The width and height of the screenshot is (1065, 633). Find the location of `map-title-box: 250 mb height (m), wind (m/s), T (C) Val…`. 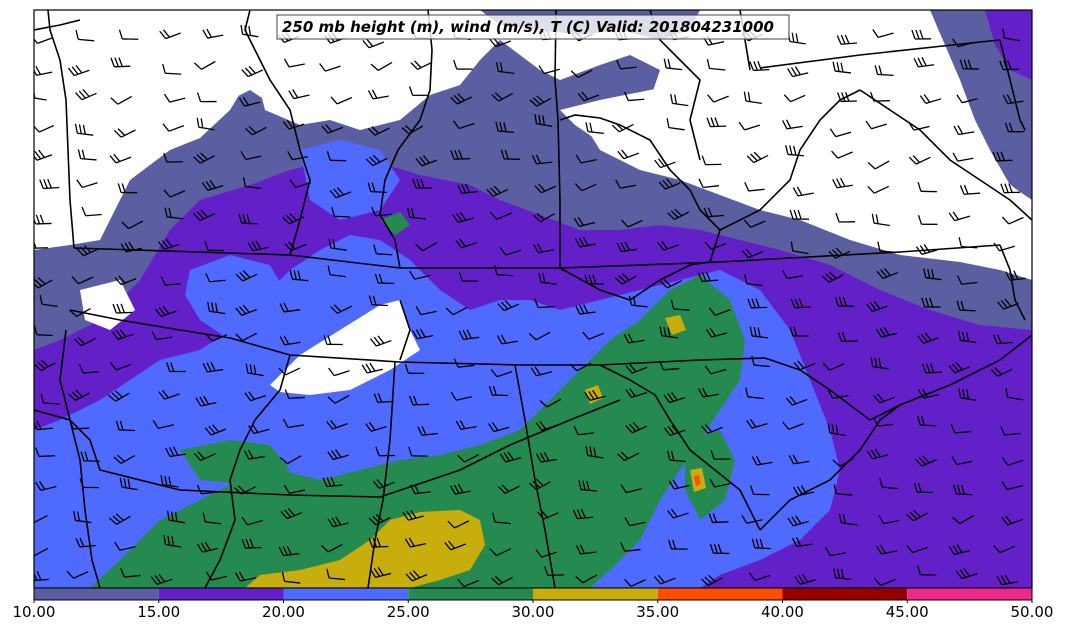

map-title-box: 250 mb height (m), wind (m/s), T (C) Val… is located at coordinates (533, 27).